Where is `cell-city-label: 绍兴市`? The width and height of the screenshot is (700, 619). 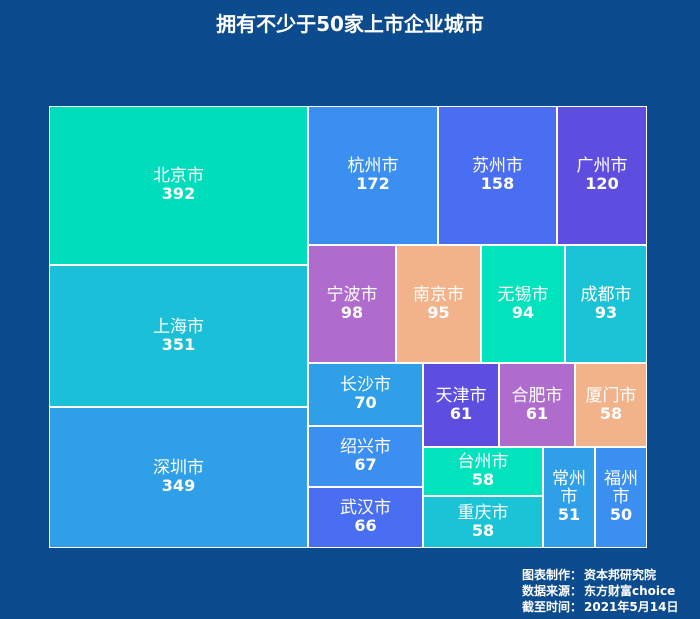
cell-city-label: 绍兴市 is located at coordinates (365, 447).